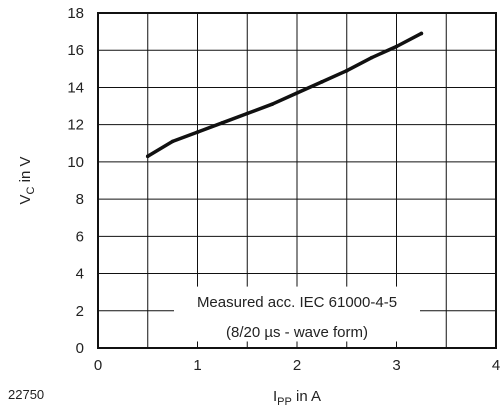 This screenshot has width=503, height=414. Describe the element at coordinates (75, 87) in the screenshot. I see `y-tick-label: 14` at that location.